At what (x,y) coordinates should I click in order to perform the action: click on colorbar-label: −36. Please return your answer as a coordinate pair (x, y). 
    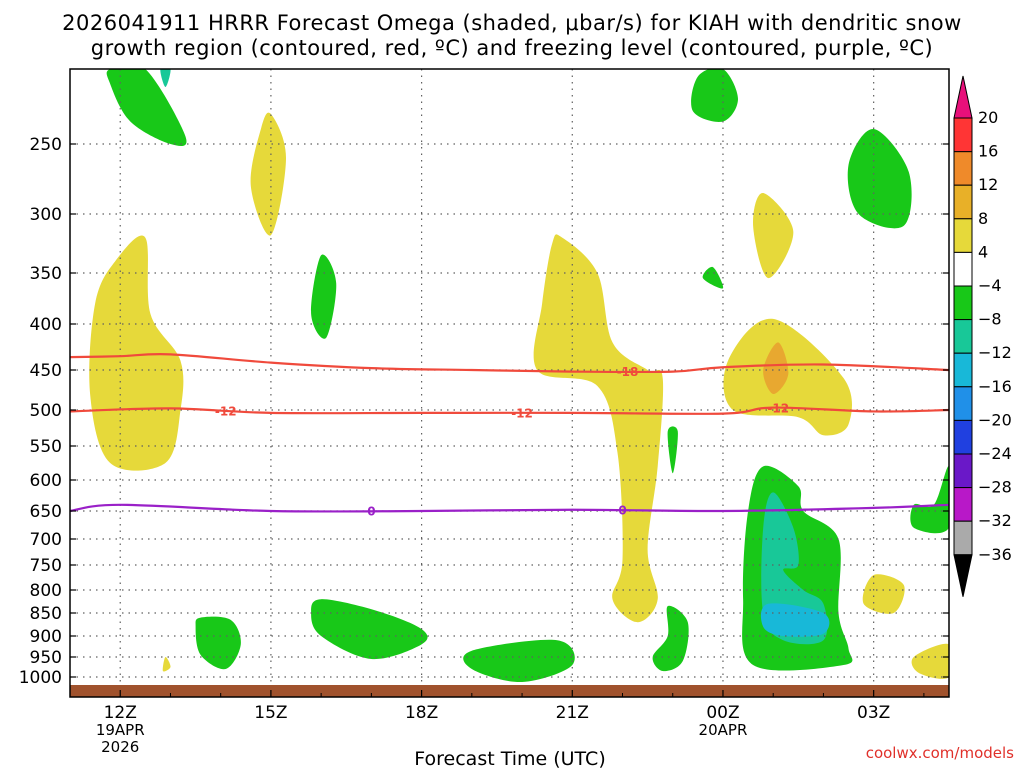
    Looking at the image, I should click on (995, 554).